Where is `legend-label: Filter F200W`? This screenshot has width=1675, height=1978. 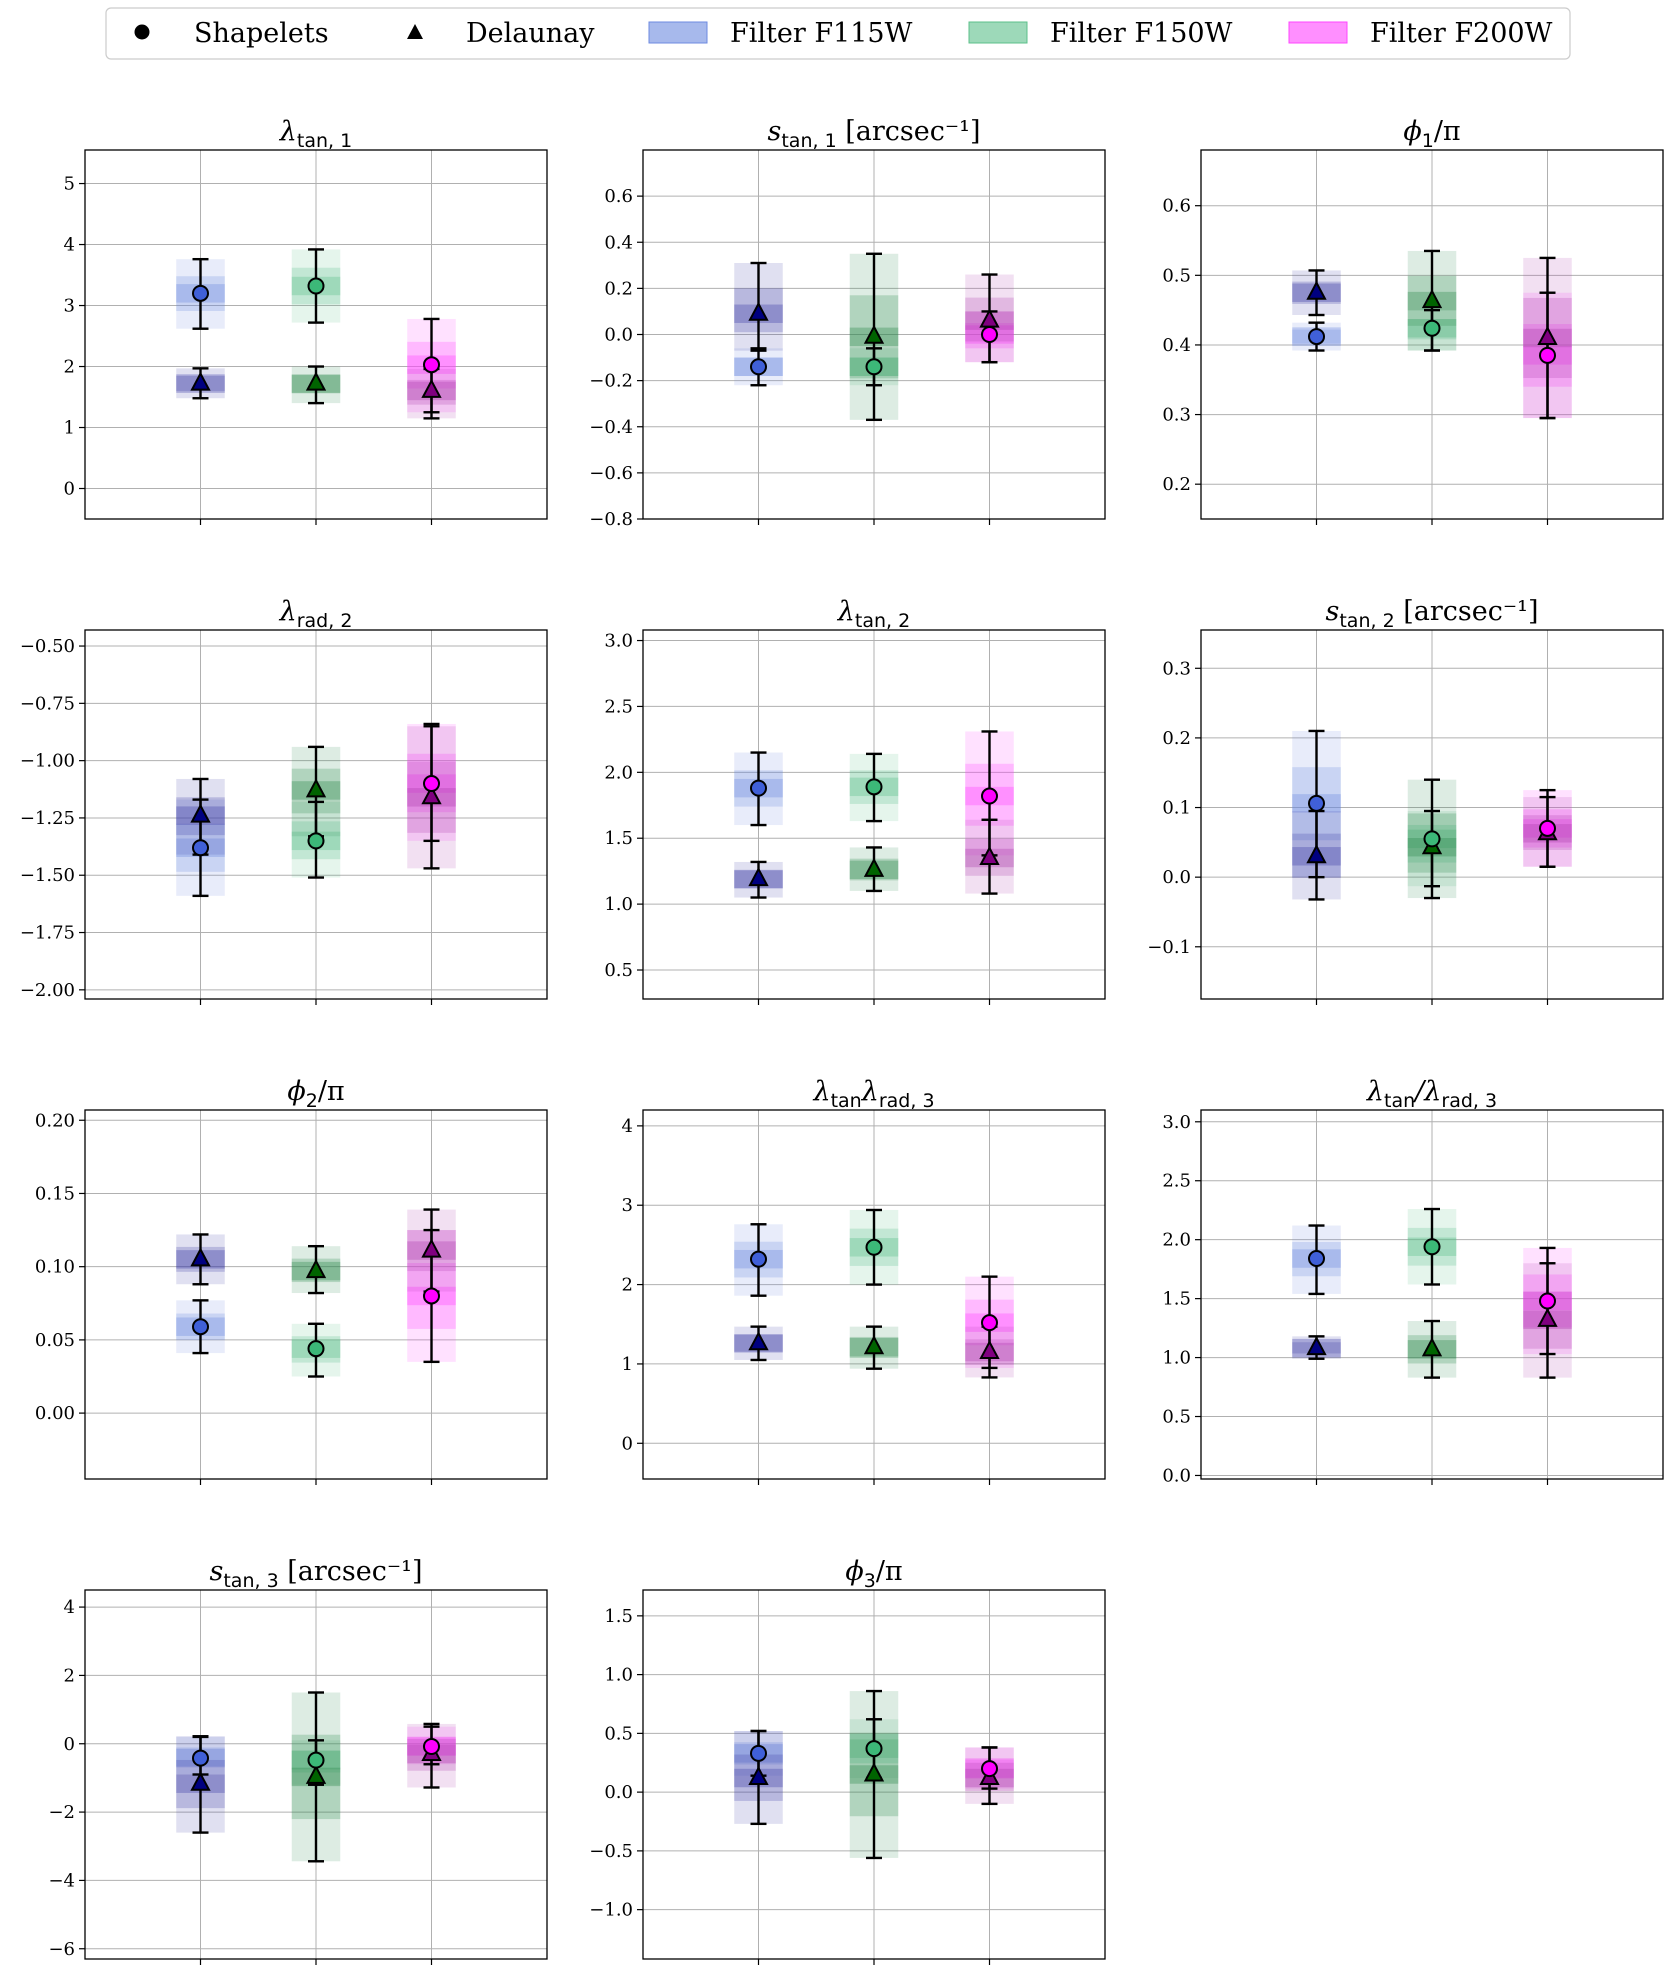
legend-label: Filter F200W is located at coordinates (1461, 33).